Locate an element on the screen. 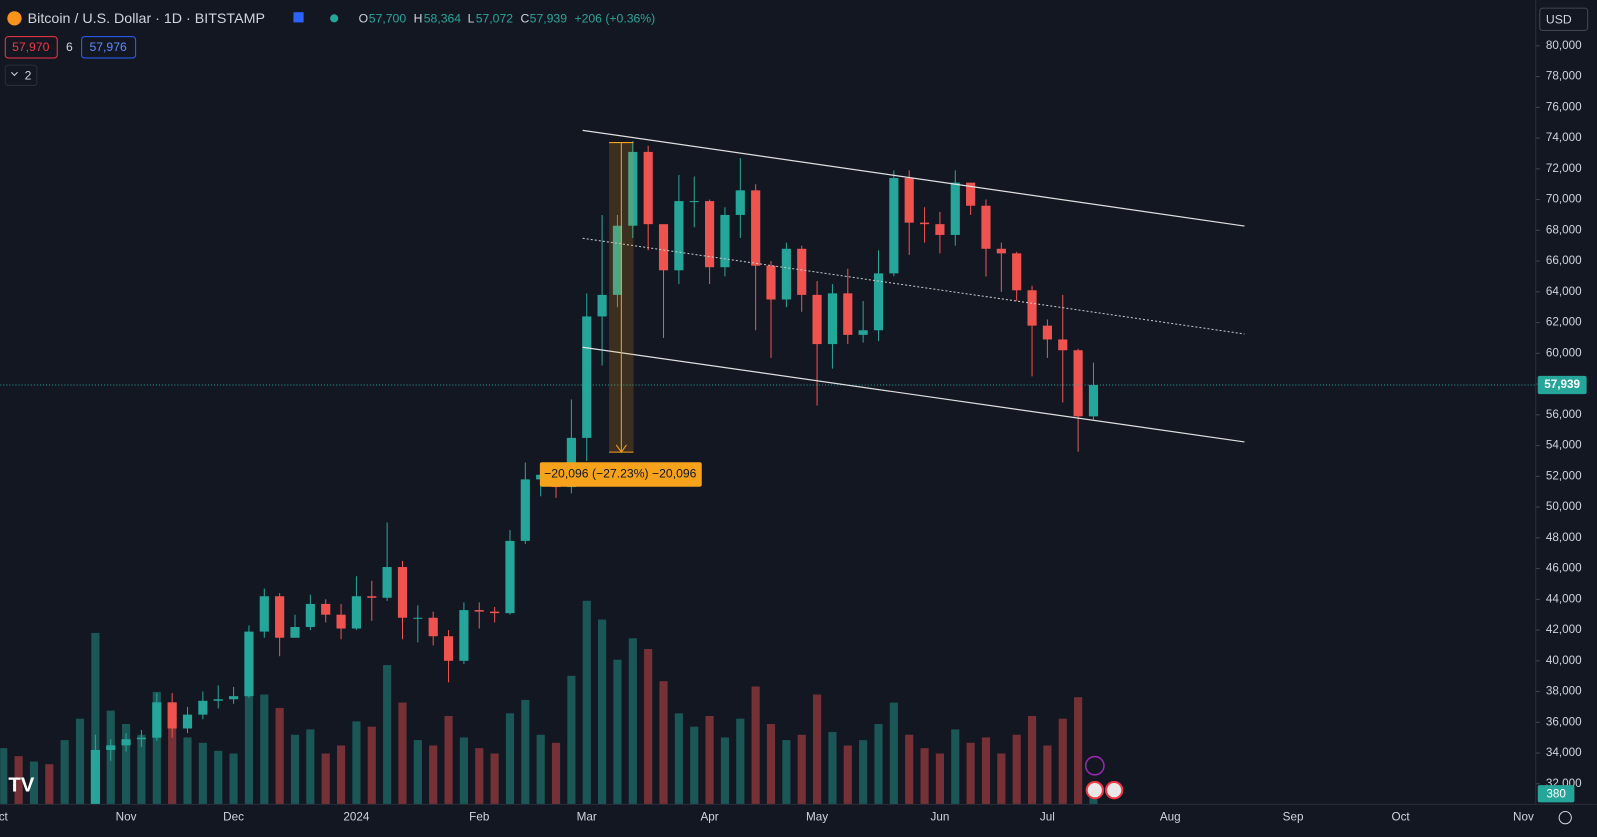 The image size is (1597, 837). status-dot is located at coordinates (334, 18).